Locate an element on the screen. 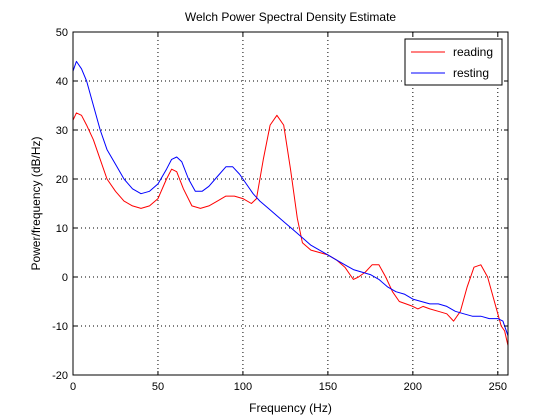 This screenshot has width=560, height=420. x-tick-label-2: 100 is located at coordinates (243, 387).